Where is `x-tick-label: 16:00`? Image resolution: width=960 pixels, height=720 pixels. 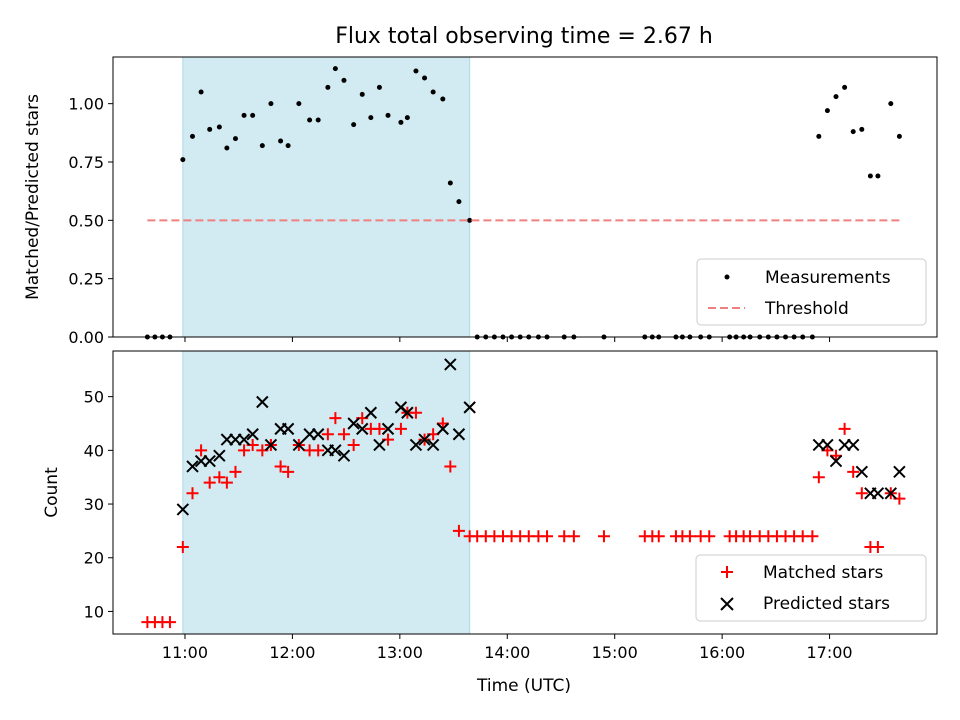
x-tick-label: 16:00 is located at coordinates (722, 652).